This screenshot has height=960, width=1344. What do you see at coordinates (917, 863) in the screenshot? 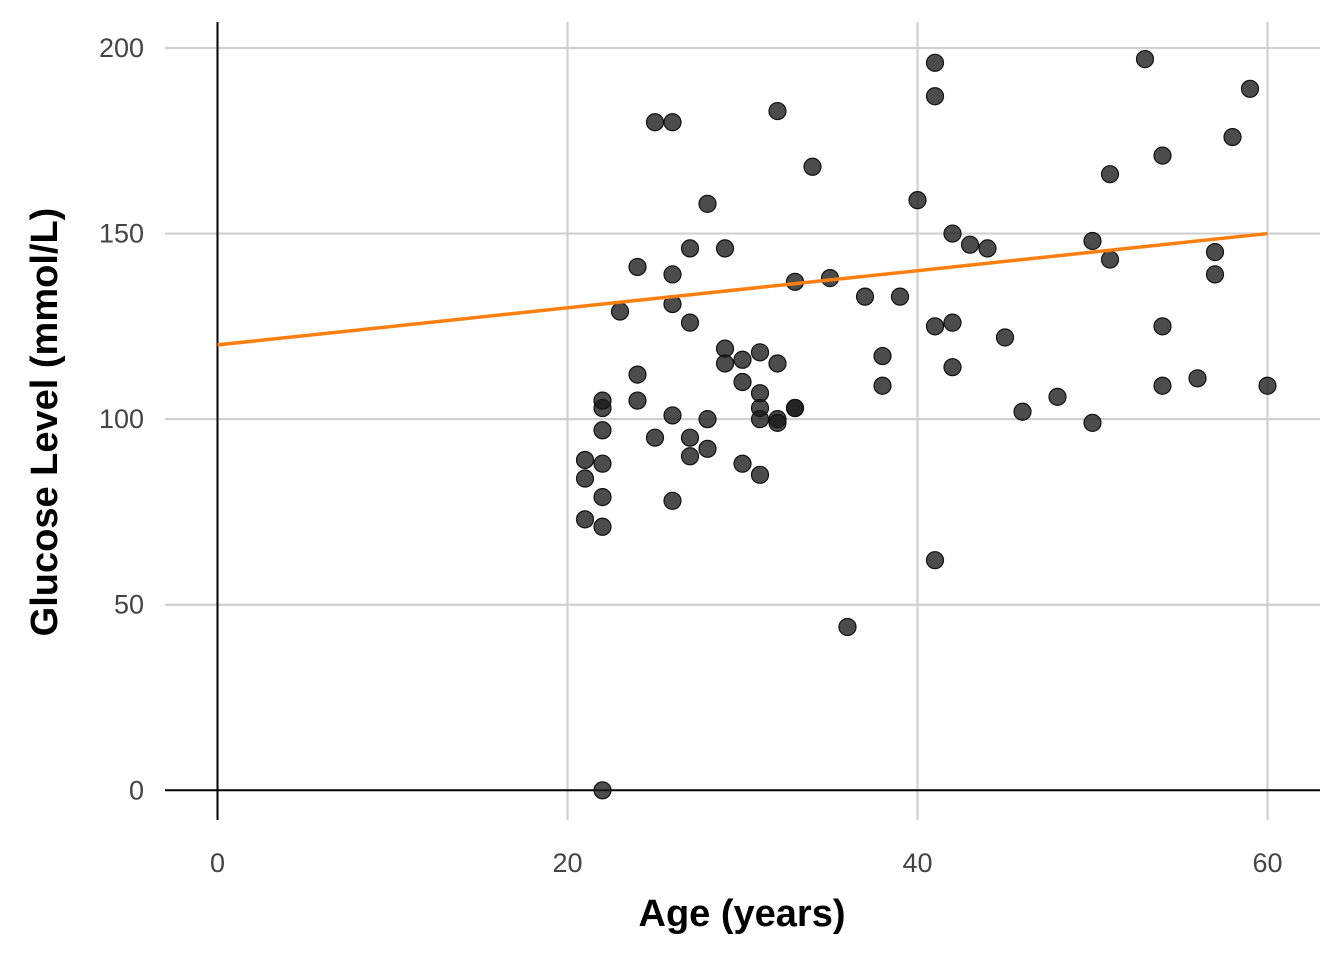
I see `x-tick-label: 40` at bounding box center [917, 863].